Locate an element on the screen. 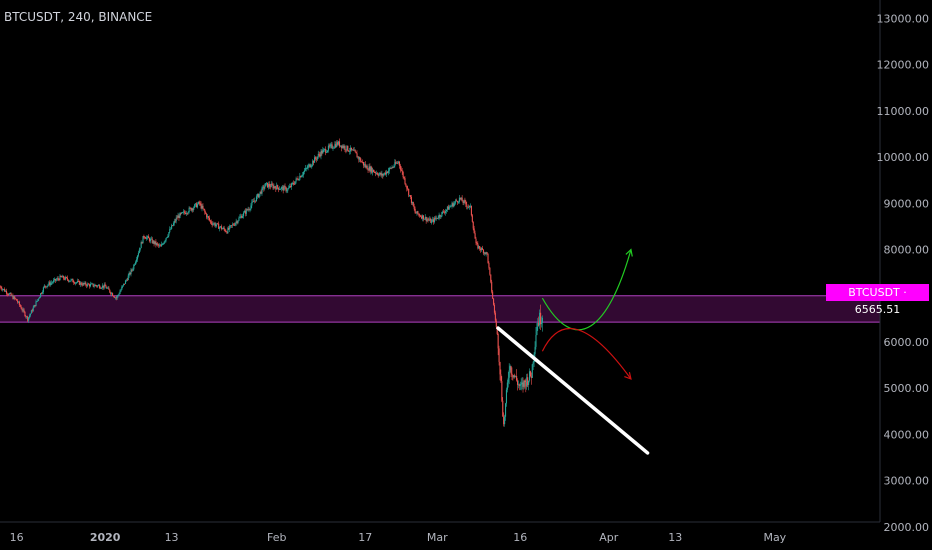  price-tick-label: 12000.00 is located at coordinates (903, 65).